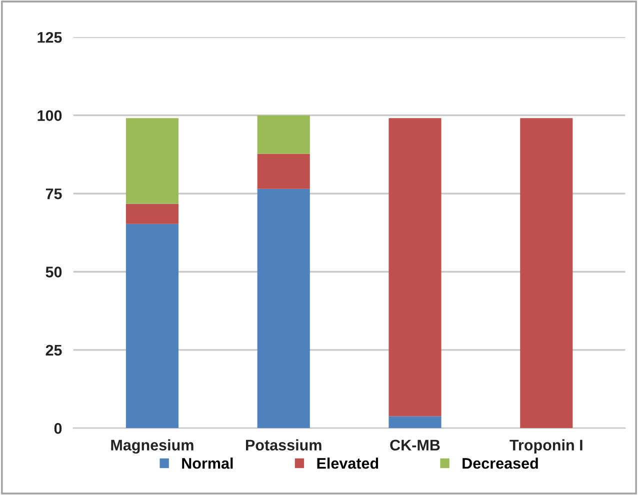 This screenshot has width=638, height=495. Describe the element at coordinates (347, 463) in the screenshot. I see `legend-label: Elevated` at that location.